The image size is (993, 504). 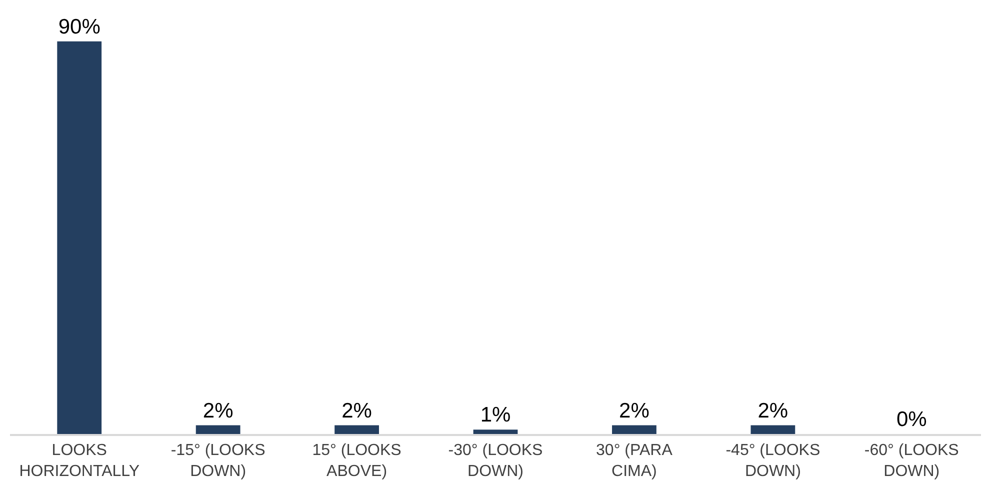 What do you see at coordinates (357, 461) in the screenshot?
I see `x-tick-label: 15° (LOOKS ABOVE)` at bounding box center [357, 461].